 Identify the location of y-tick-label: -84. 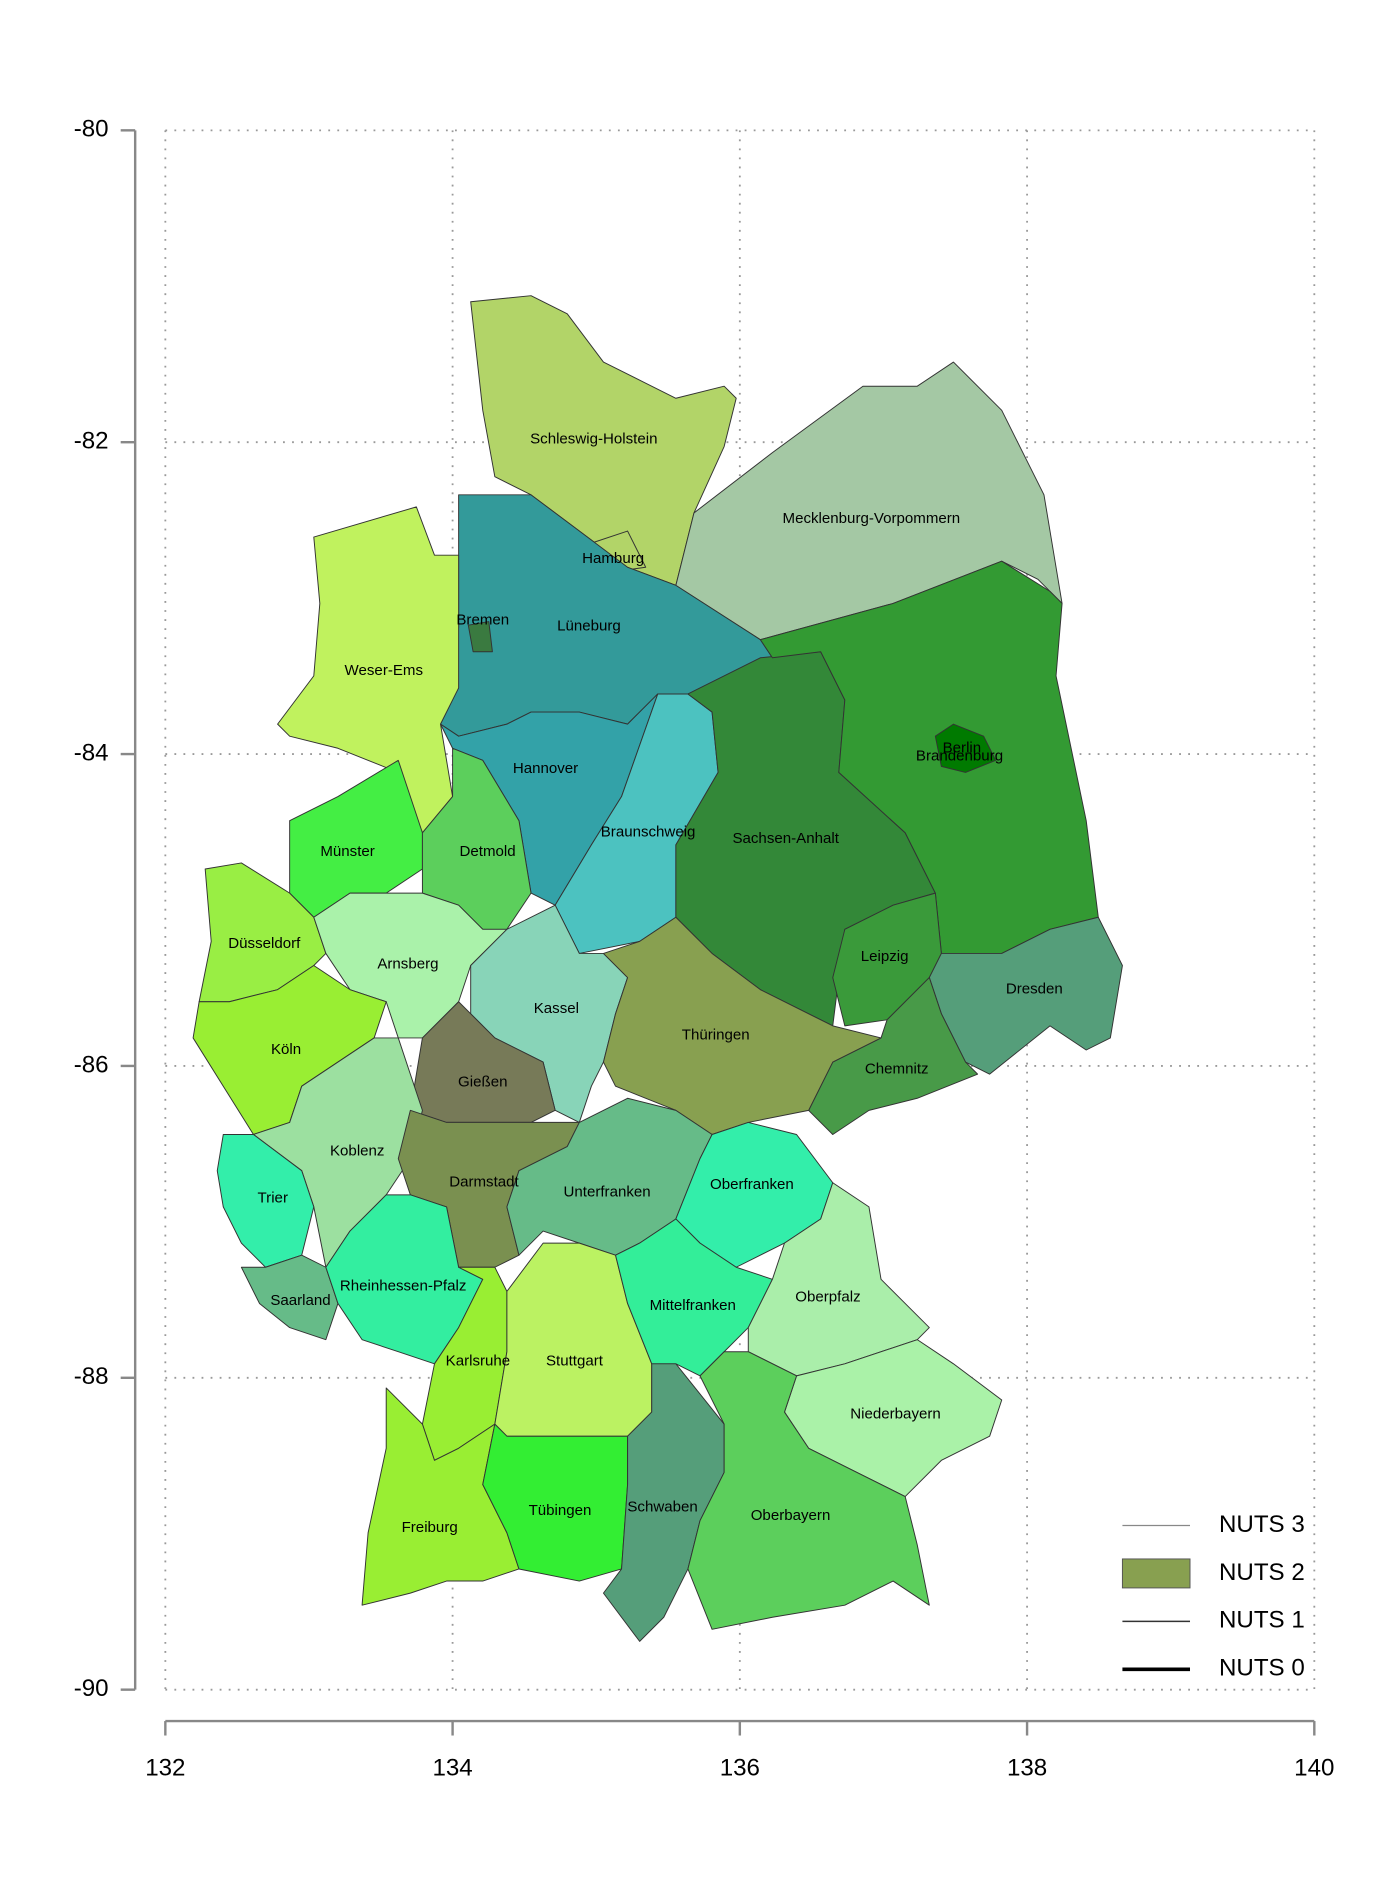
(91, 752).